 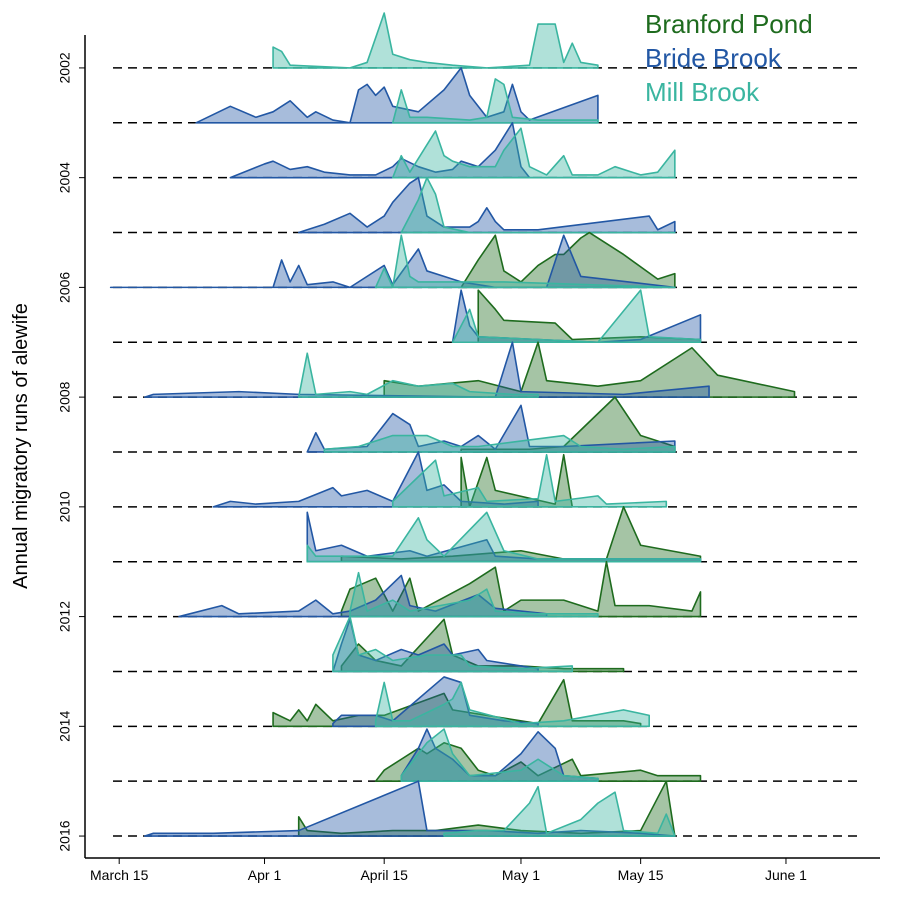 What do you see at coordinates (786, 875) in the screenshot?
I see `x-tick-label: June 1` at bounding box center [786, 875].